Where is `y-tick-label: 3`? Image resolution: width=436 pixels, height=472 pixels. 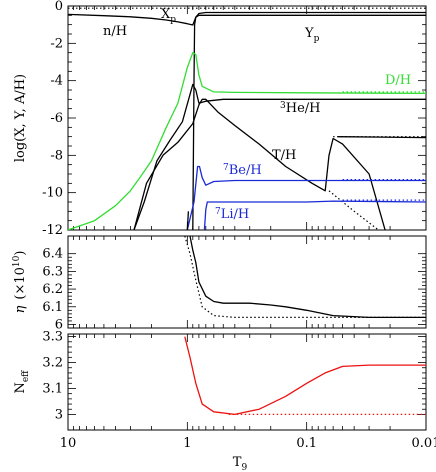 y-tick-label: 3 is located at coordinates (59, 414).